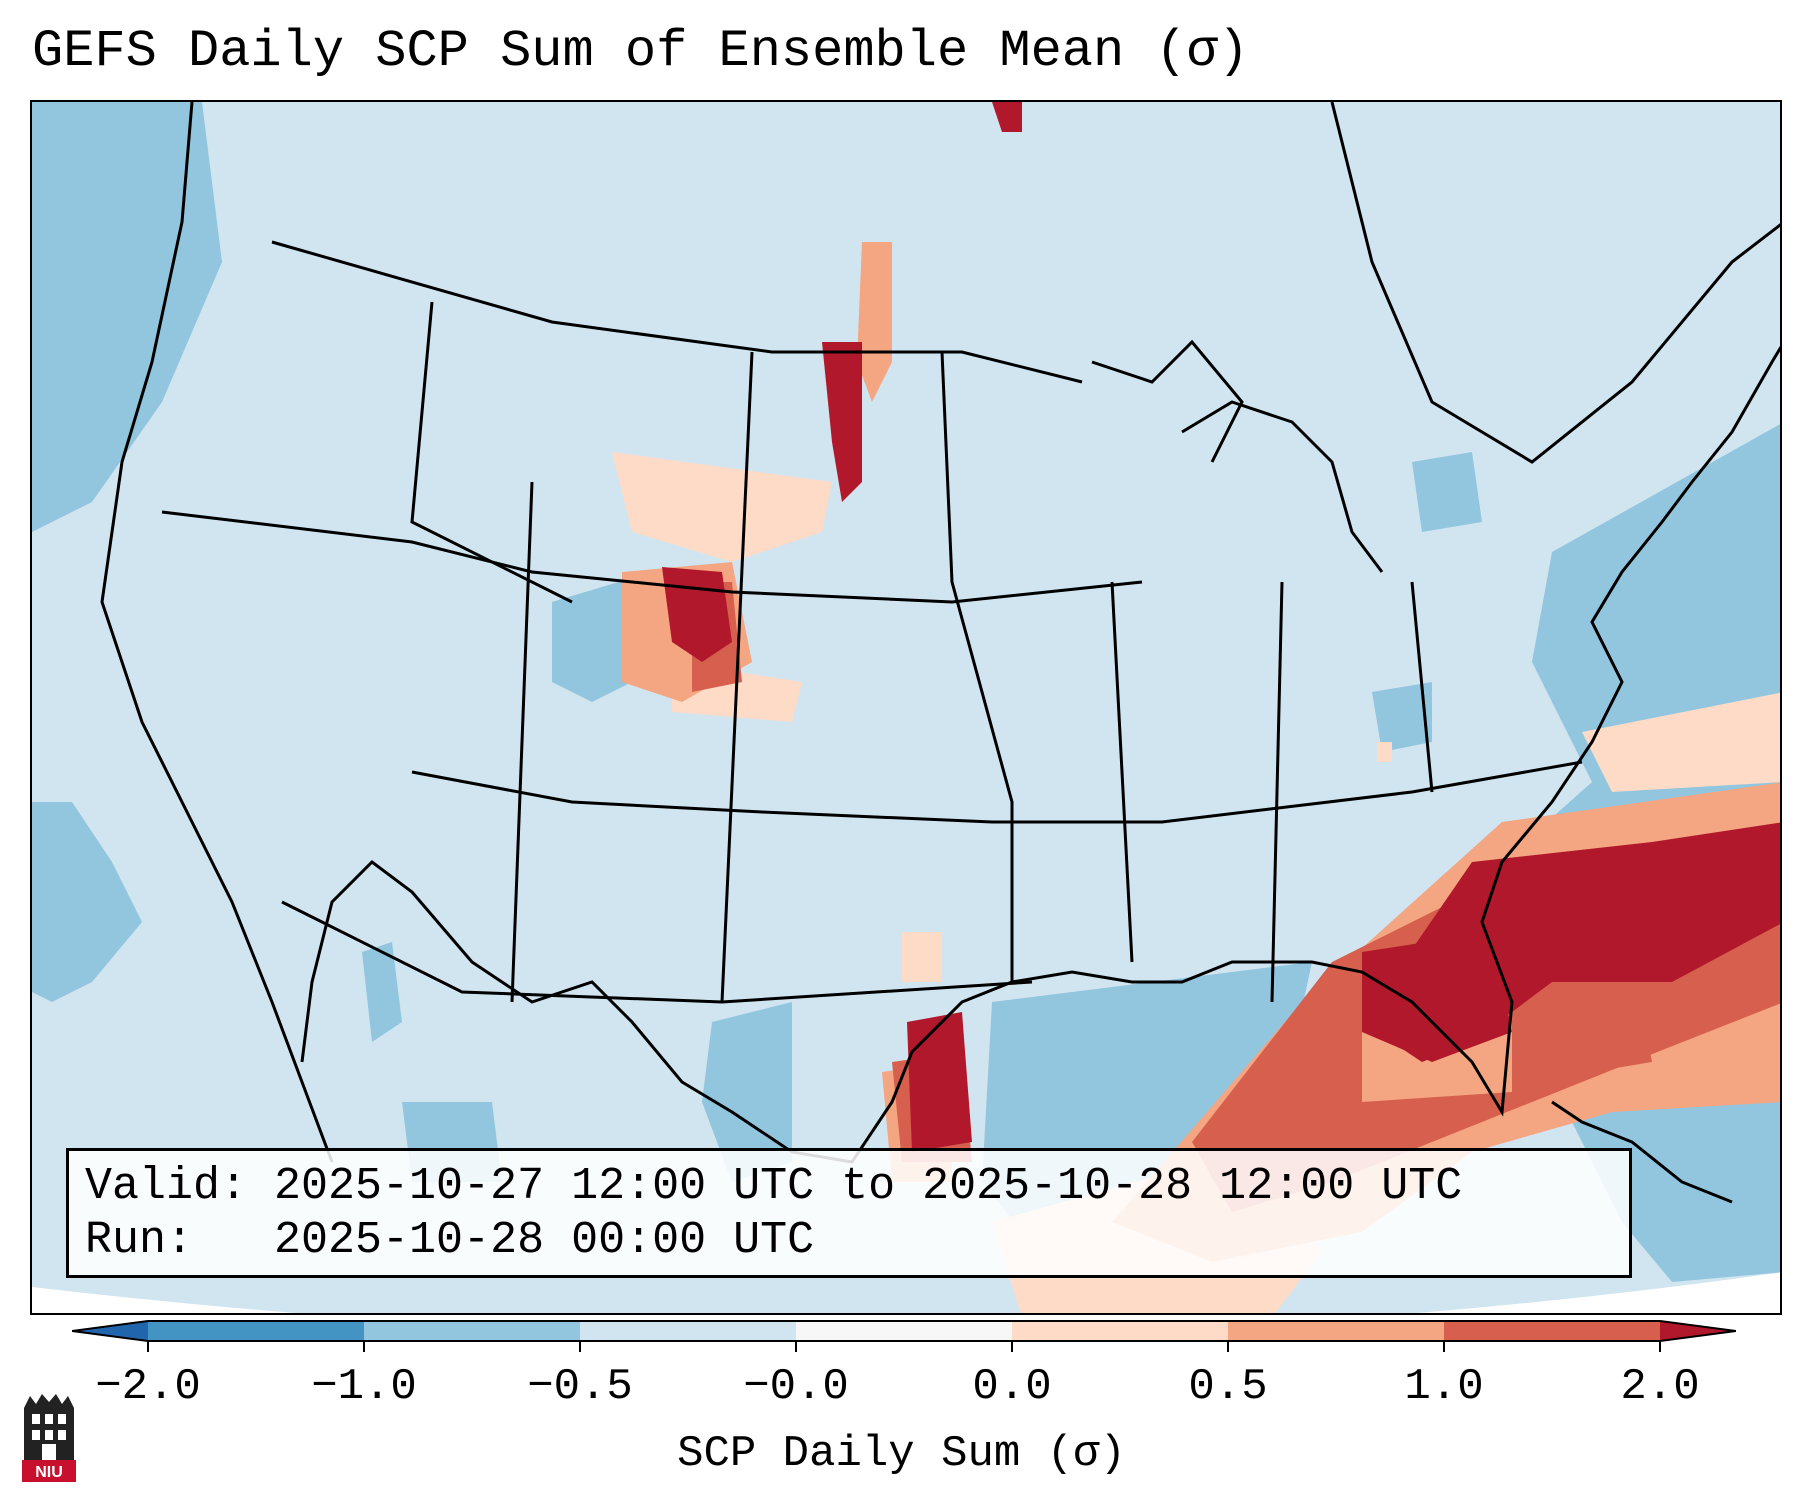  I want to click on svg-text: NIU, so click(49, 1472).